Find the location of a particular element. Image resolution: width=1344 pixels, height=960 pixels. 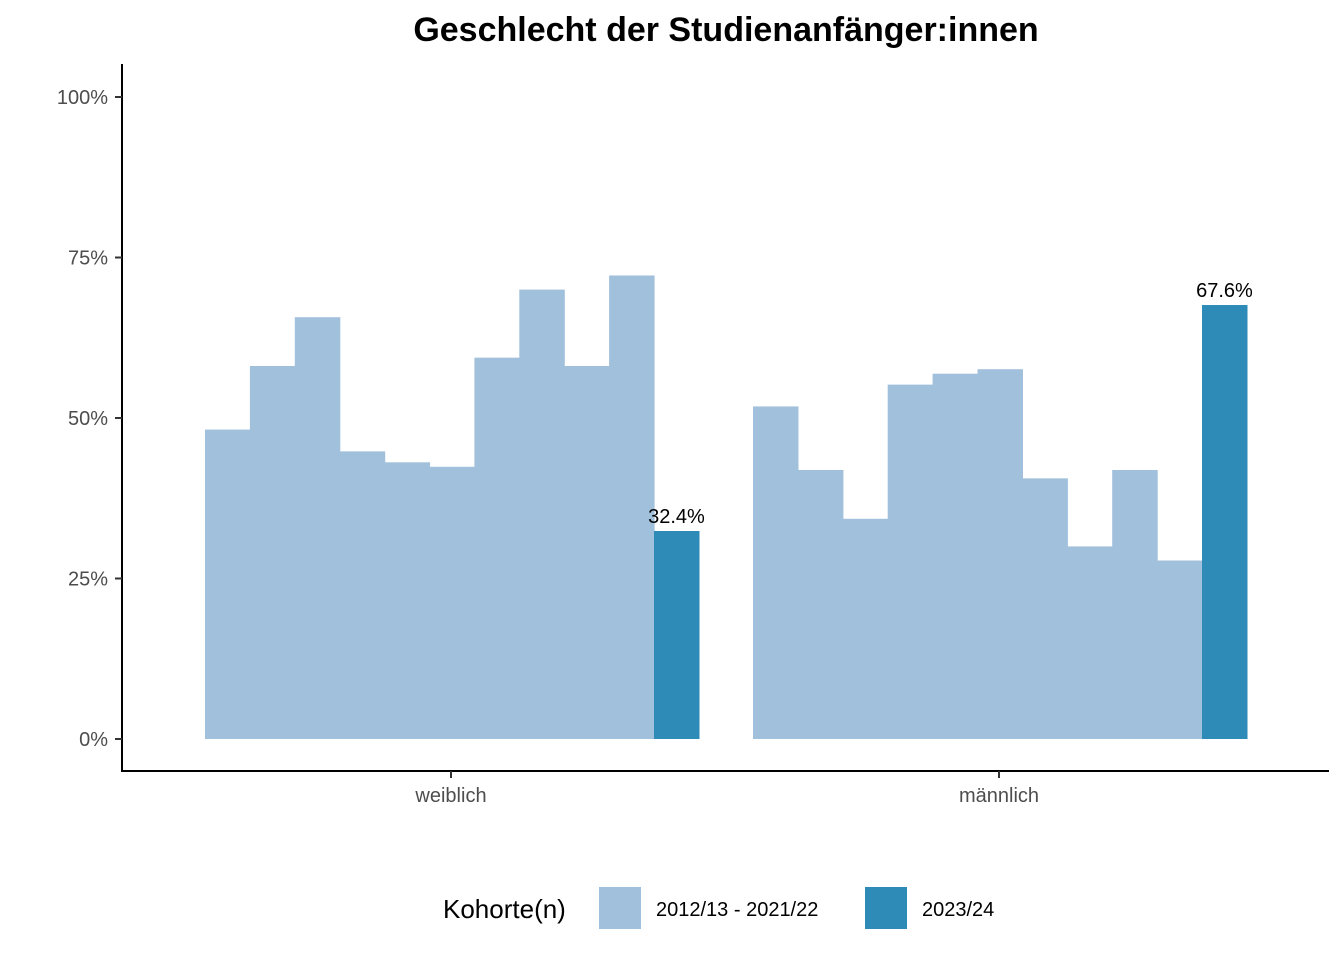

y-tick-label-1: 25% is located at coordinates (88, 580).